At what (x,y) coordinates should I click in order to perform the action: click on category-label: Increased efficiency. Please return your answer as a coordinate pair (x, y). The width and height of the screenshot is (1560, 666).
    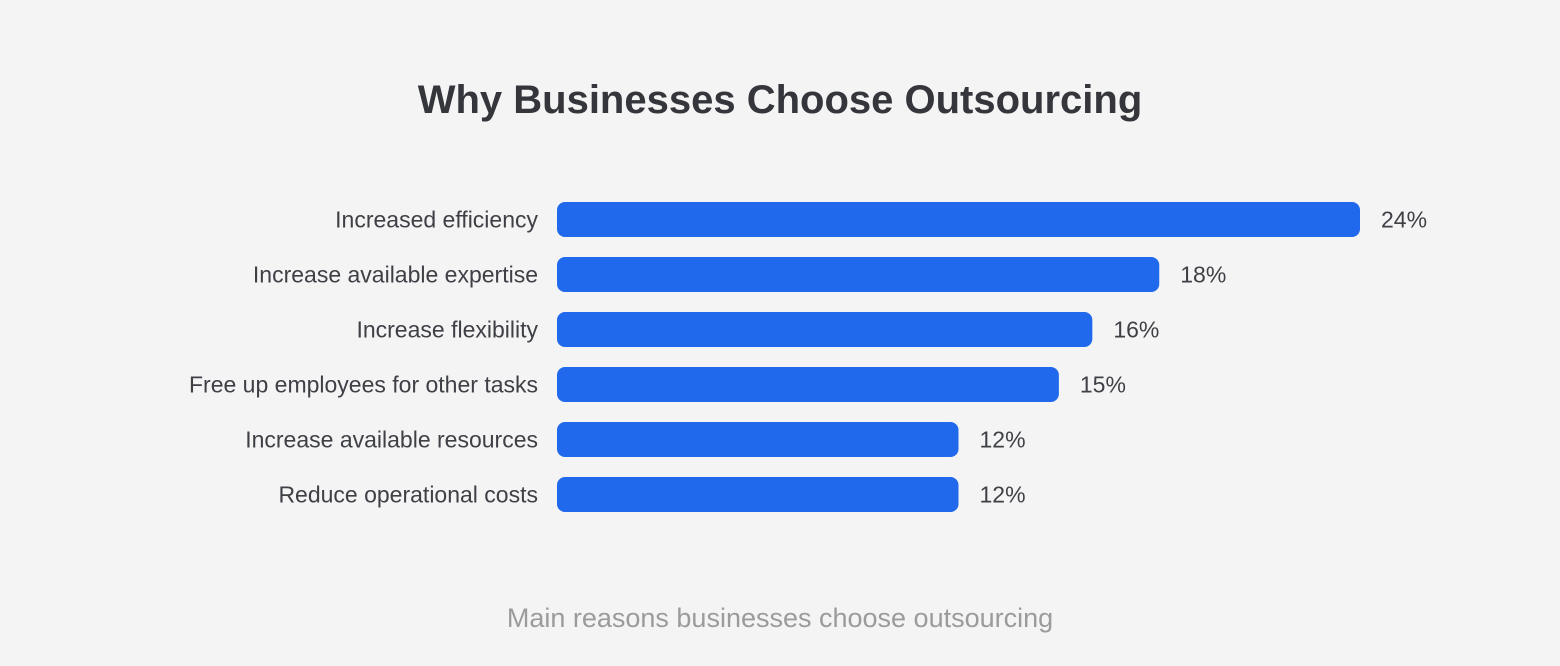
    Looking at the image, I should click on (436, 220).